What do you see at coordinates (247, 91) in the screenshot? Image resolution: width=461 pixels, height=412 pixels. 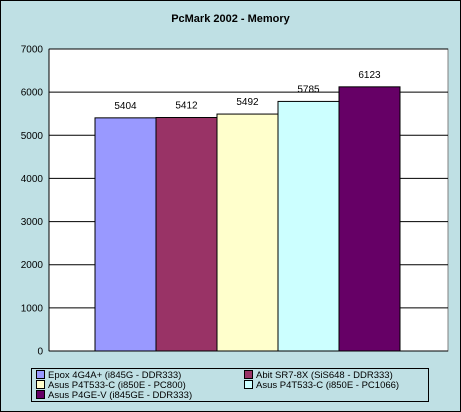 I see `data-labels: 5404 5412 5492 5785 6123` at bounding box center [247, 91].